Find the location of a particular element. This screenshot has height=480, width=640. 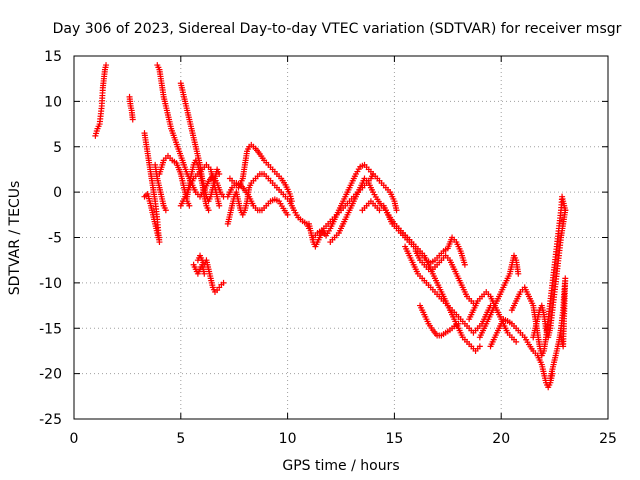

y-tick-label: -25 is located at coordinates (50, 420).